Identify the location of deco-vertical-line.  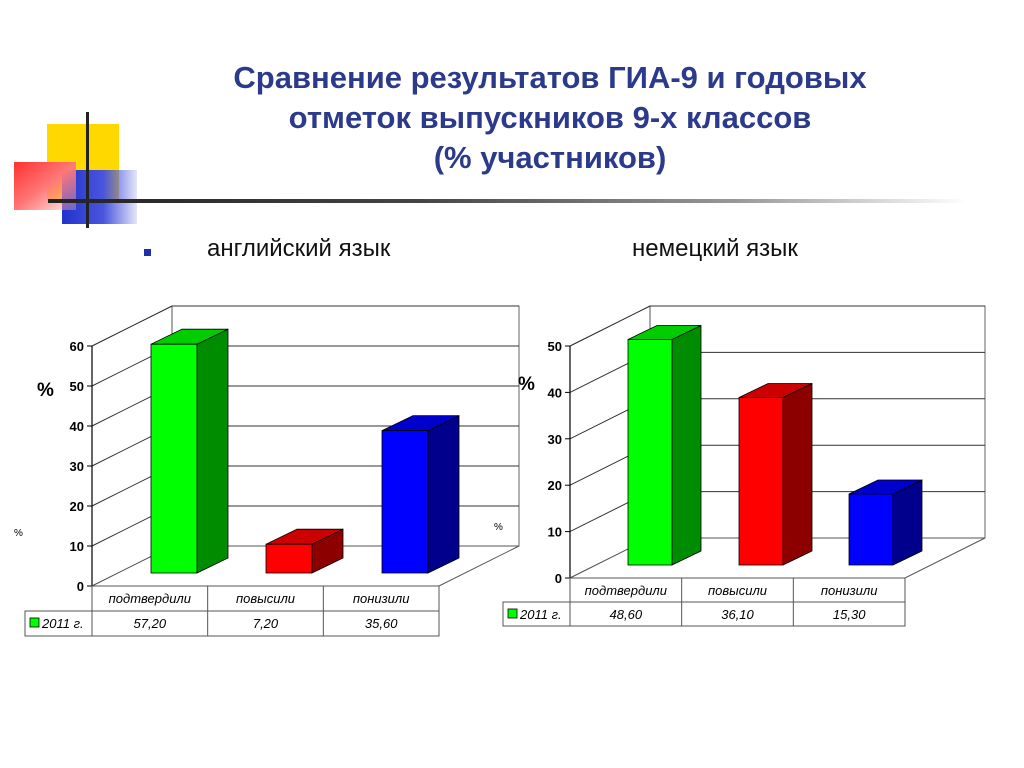
(87, 170).